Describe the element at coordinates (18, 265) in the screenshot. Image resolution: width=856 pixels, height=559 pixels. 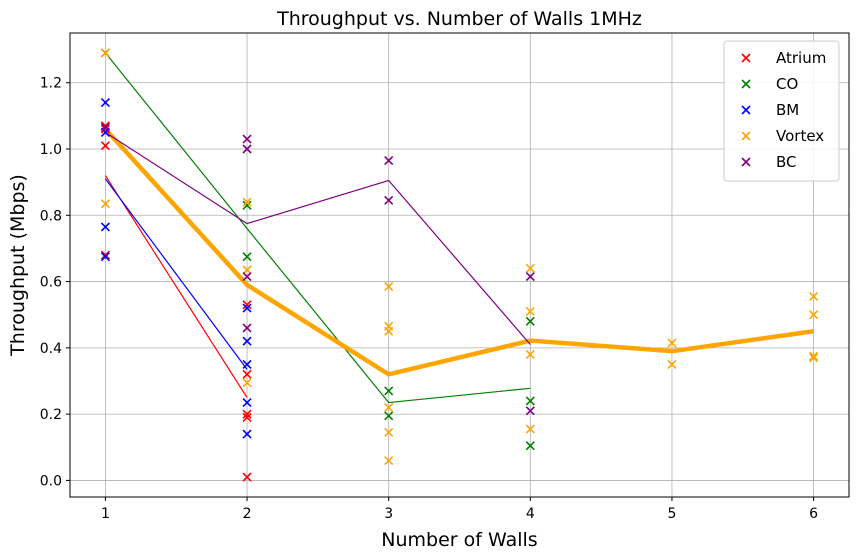
I see `y-axis-label: Throughput (Mbps)` at that location.